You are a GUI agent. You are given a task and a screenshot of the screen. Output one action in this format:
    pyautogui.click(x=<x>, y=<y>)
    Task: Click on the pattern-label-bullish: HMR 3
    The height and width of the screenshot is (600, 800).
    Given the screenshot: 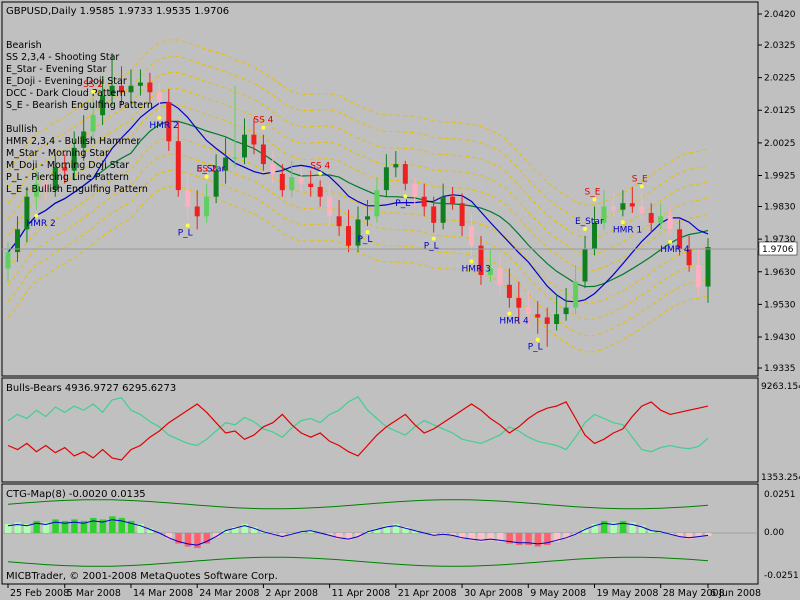 What is the action you would take?
    pyautogui.click(x=476, y=269)
    